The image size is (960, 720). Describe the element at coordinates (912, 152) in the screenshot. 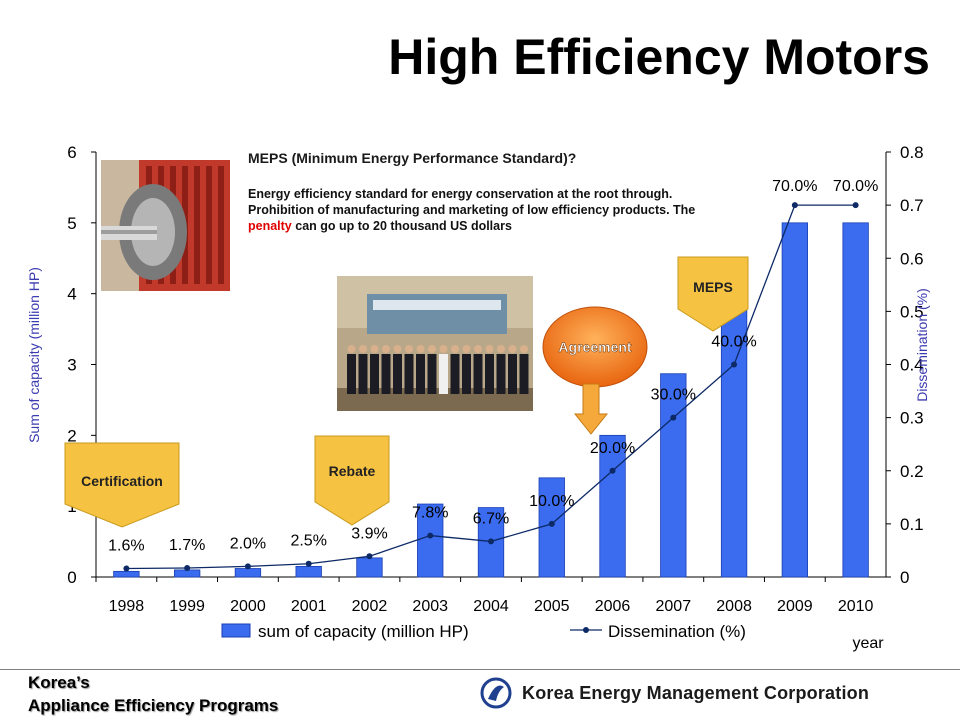

I see `y2-tick-label: 0.8` at that location.